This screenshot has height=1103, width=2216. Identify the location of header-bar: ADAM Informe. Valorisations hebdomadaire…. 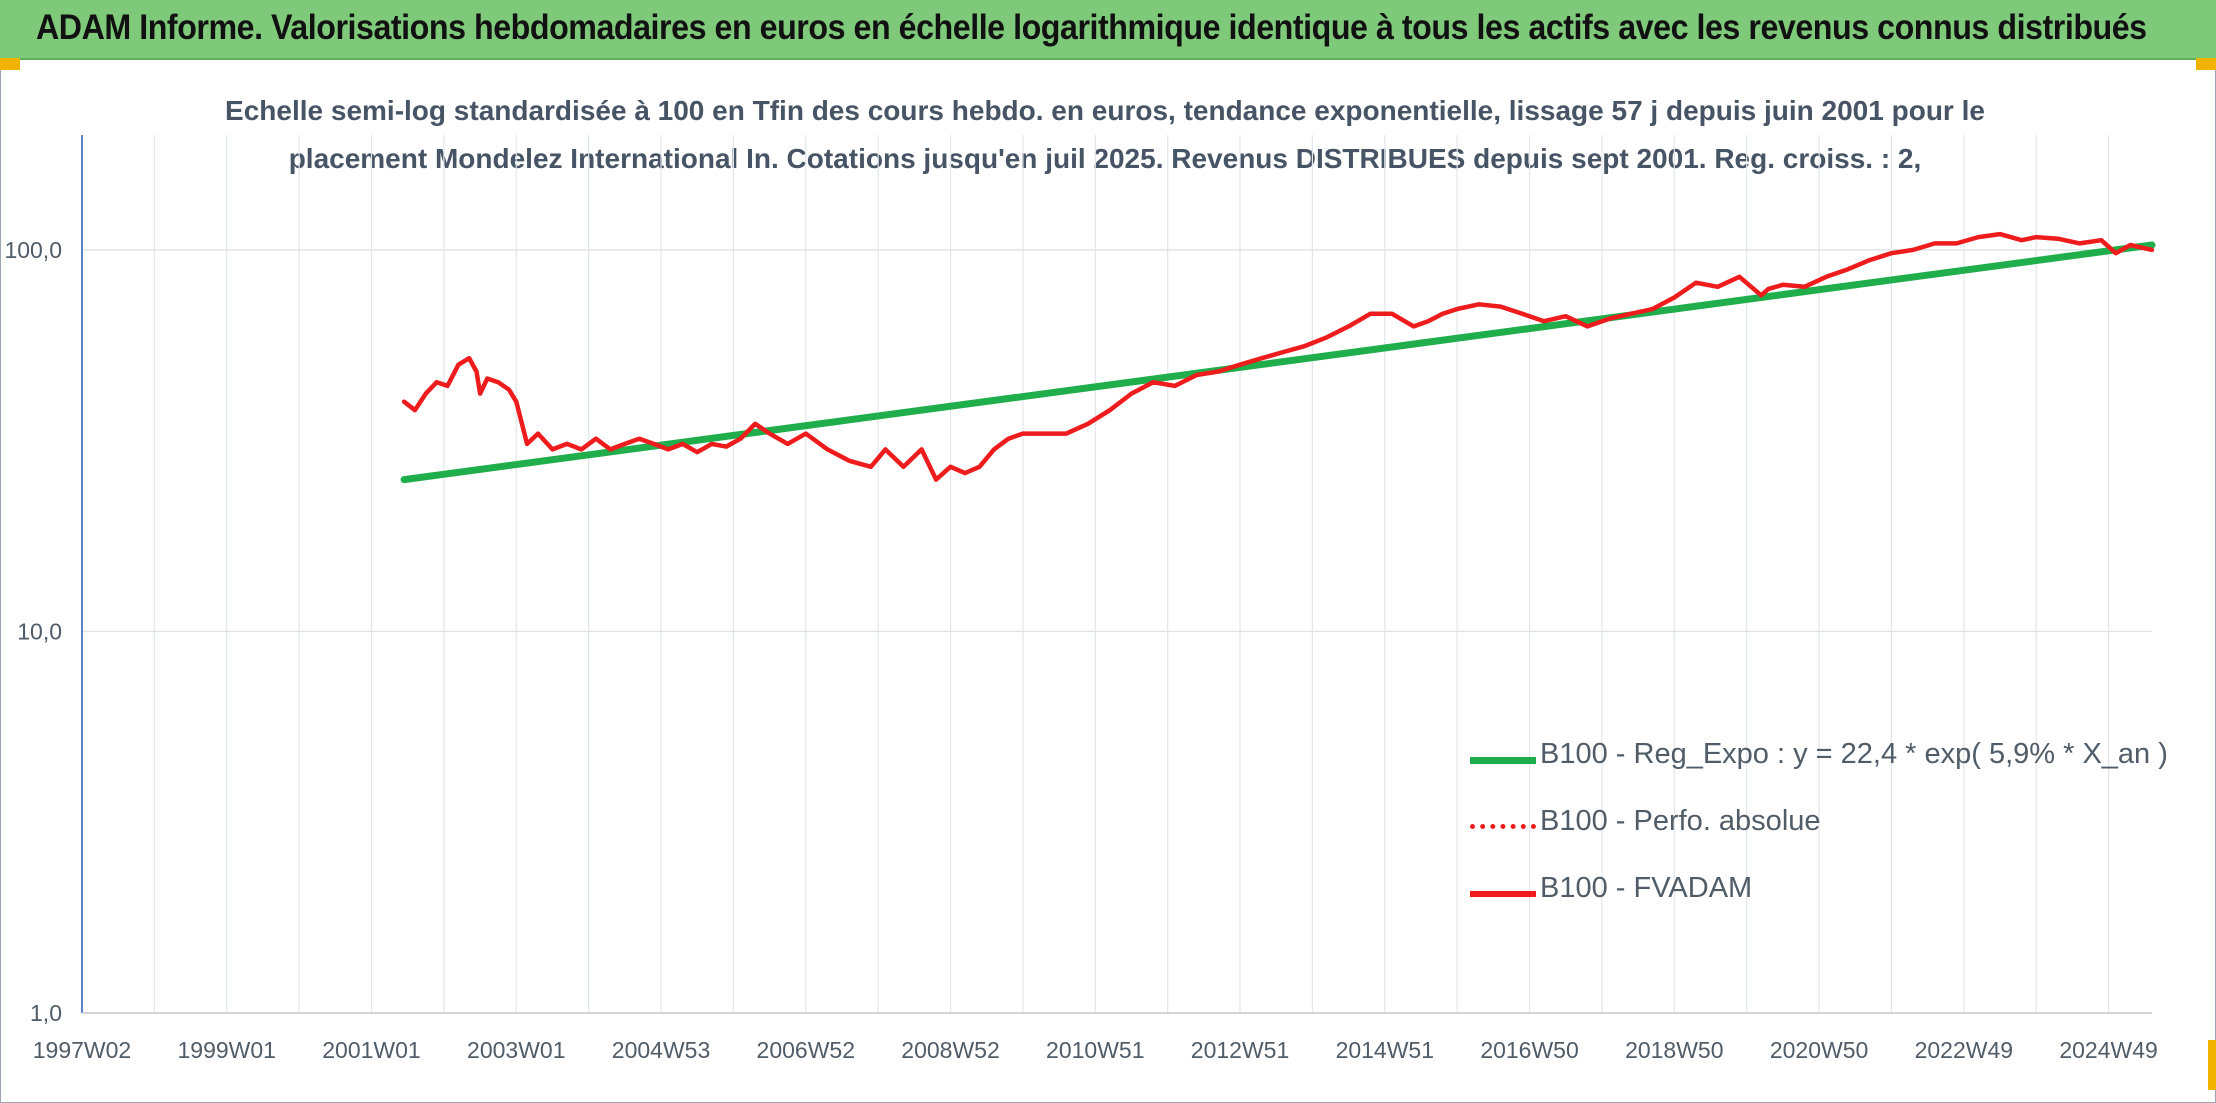
(1108, 30).